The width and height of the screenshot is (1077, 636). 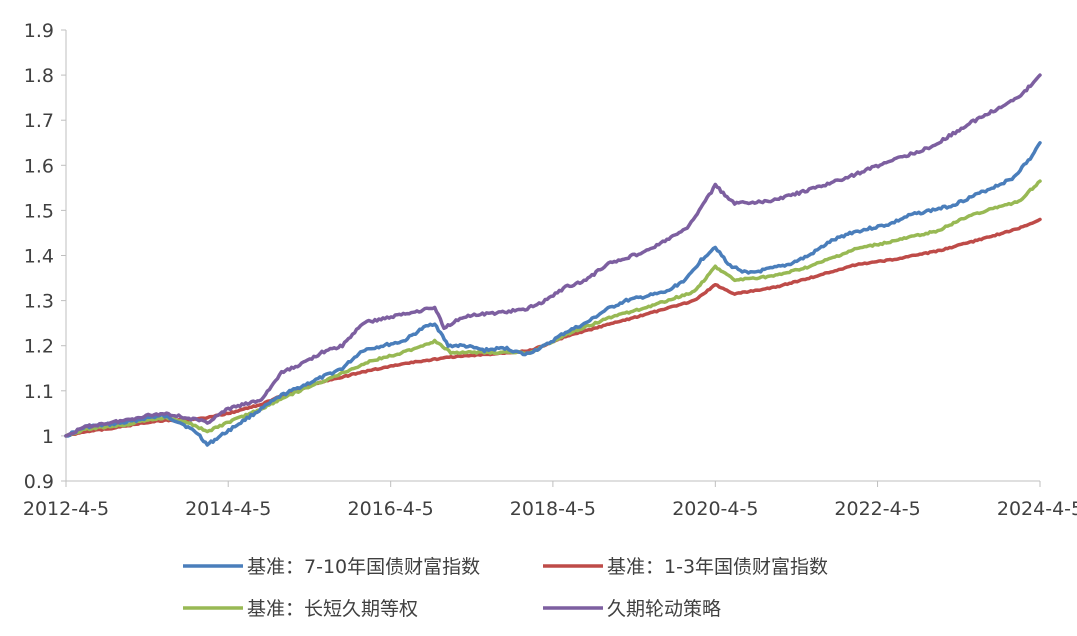 What do you see at coordinates (877, 509) in the screenshot?
I see `x-tick-label: 2022-4-5` at bounding box center [877, 509].